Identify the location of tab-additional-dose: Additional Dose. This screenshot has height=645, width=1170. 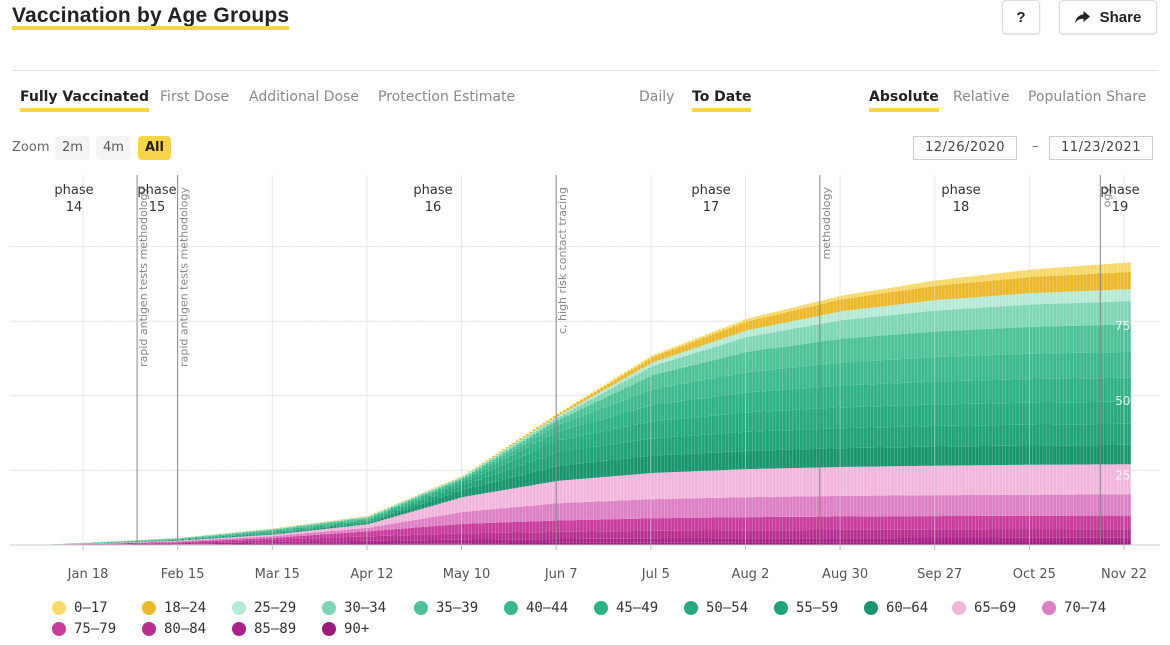
(304, 97).